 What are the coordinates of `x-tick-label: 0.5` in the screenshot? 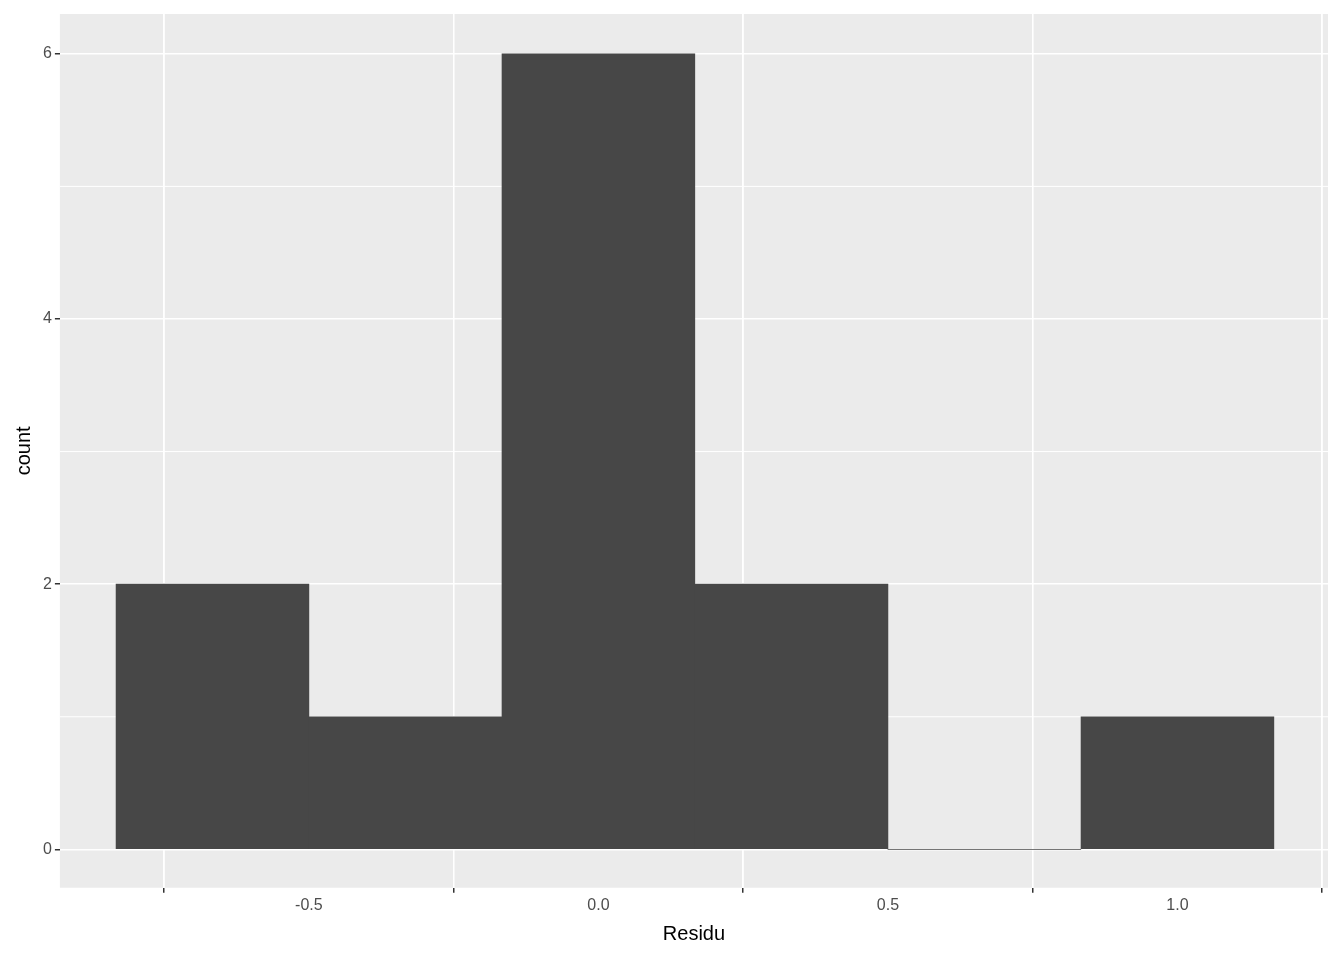 It's located at (888, 904).